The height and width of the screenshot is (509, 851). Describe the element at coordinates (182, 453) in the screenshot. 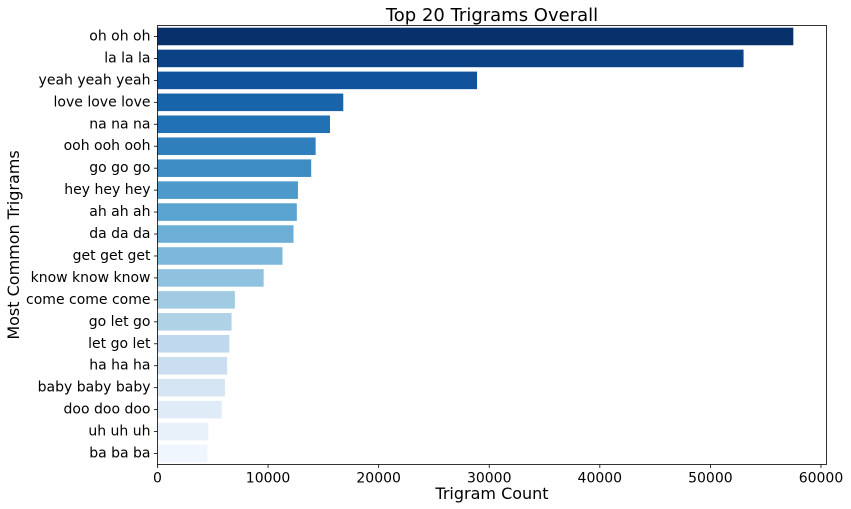

I see `bar-ba-ba-ba` at that location.